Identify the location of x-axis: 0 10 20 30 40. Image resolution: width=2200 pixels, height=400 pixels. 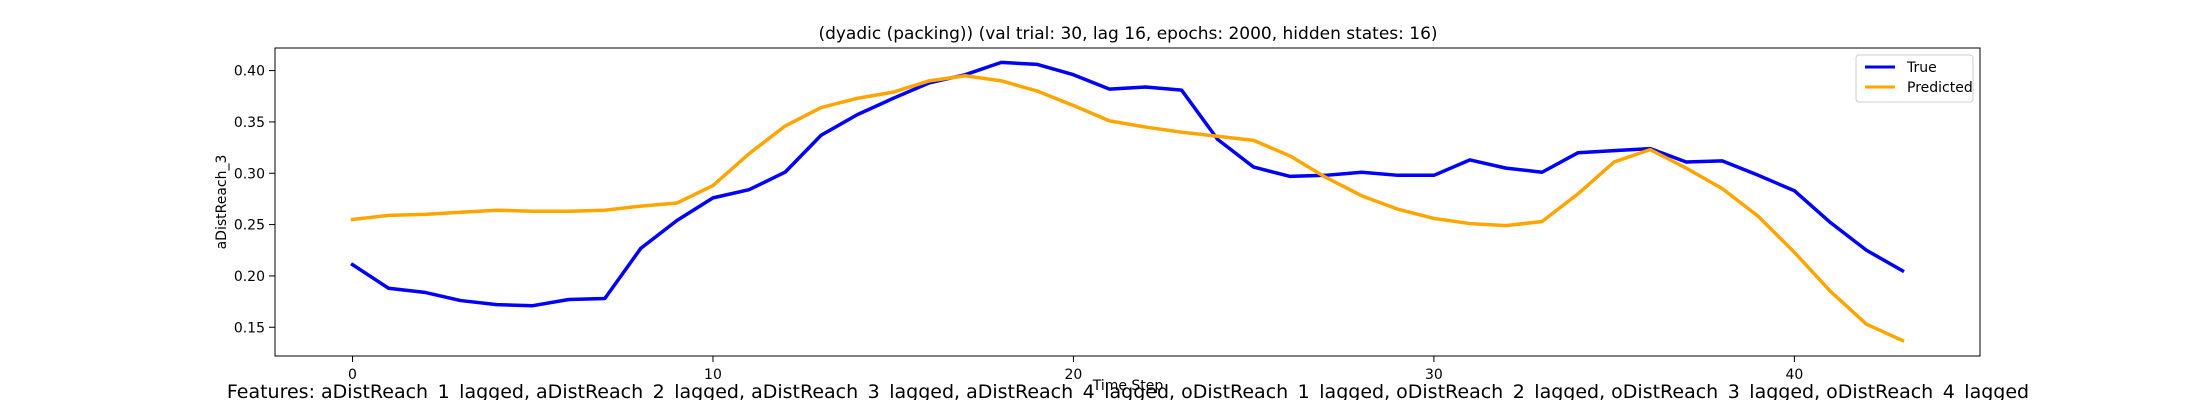
(1075, 369).